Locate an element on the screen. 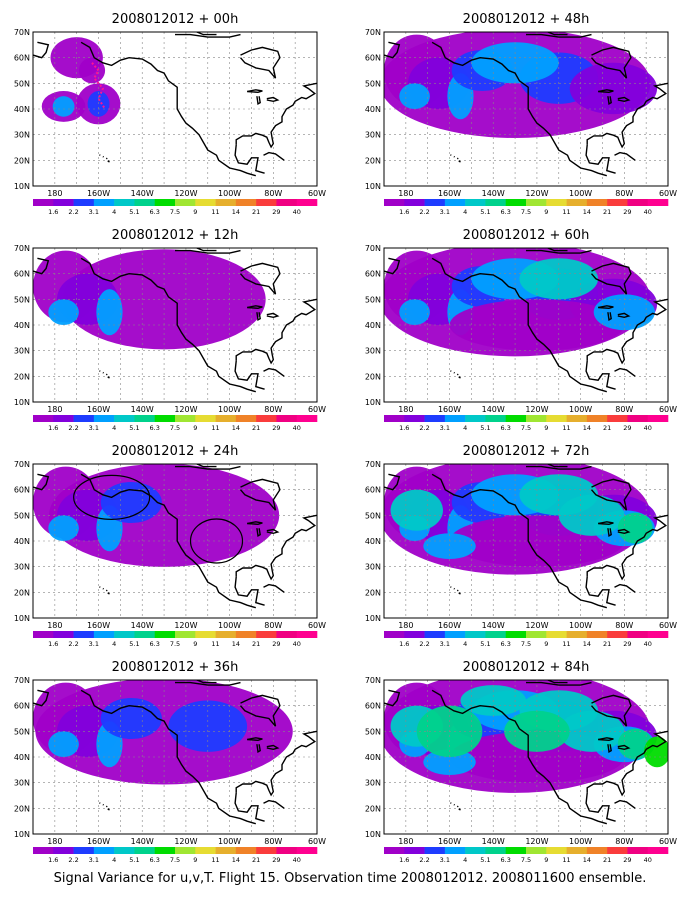 This screenshot has height=900, width=700. lon-label: 100W is located at coordinates (580, 409).